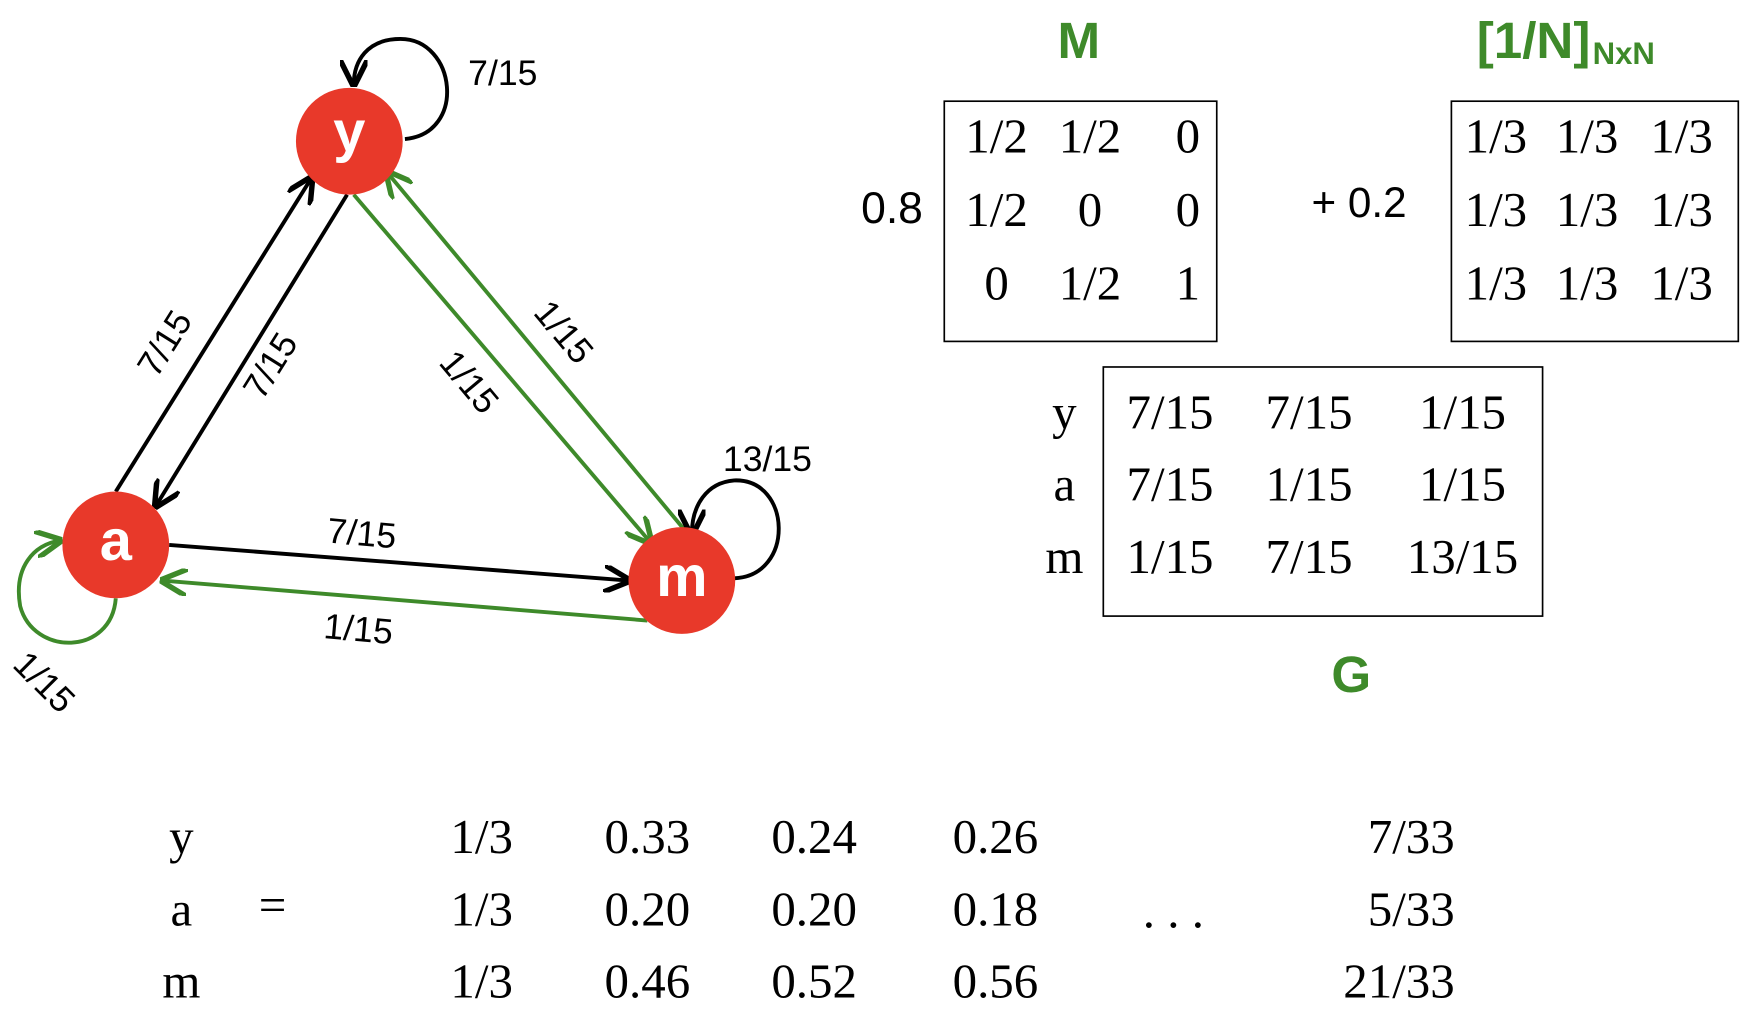 The image size is (1744, 1022). Describe the element at coordinates (273, 904) in the screenshot. I see `equals: =` at that location.